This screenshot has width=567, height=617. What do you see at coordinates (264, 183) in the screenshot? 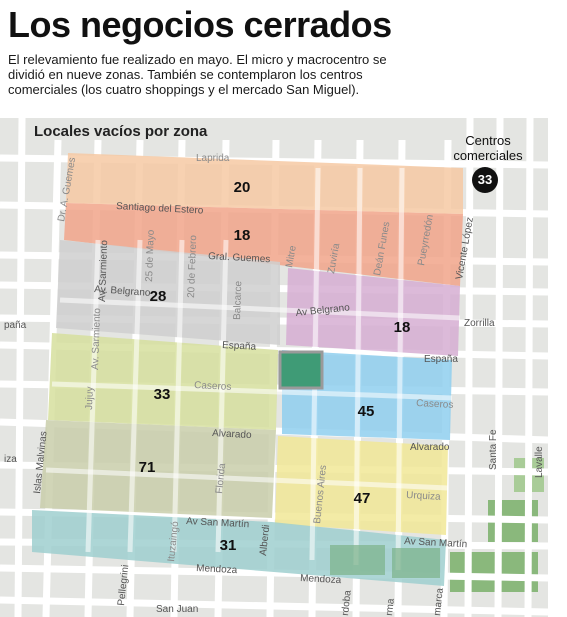
I see `zone-1-area` at bounding box center [264, 183].